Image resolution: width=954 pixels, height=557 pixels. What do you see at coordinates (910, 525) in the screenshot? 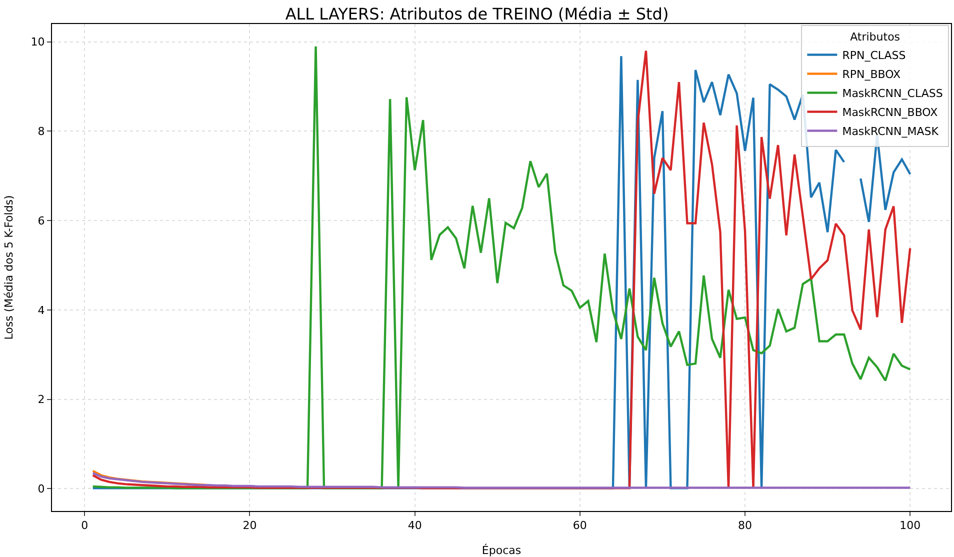
I see `x-tick-label: 100` at bounding box center [910, 525].